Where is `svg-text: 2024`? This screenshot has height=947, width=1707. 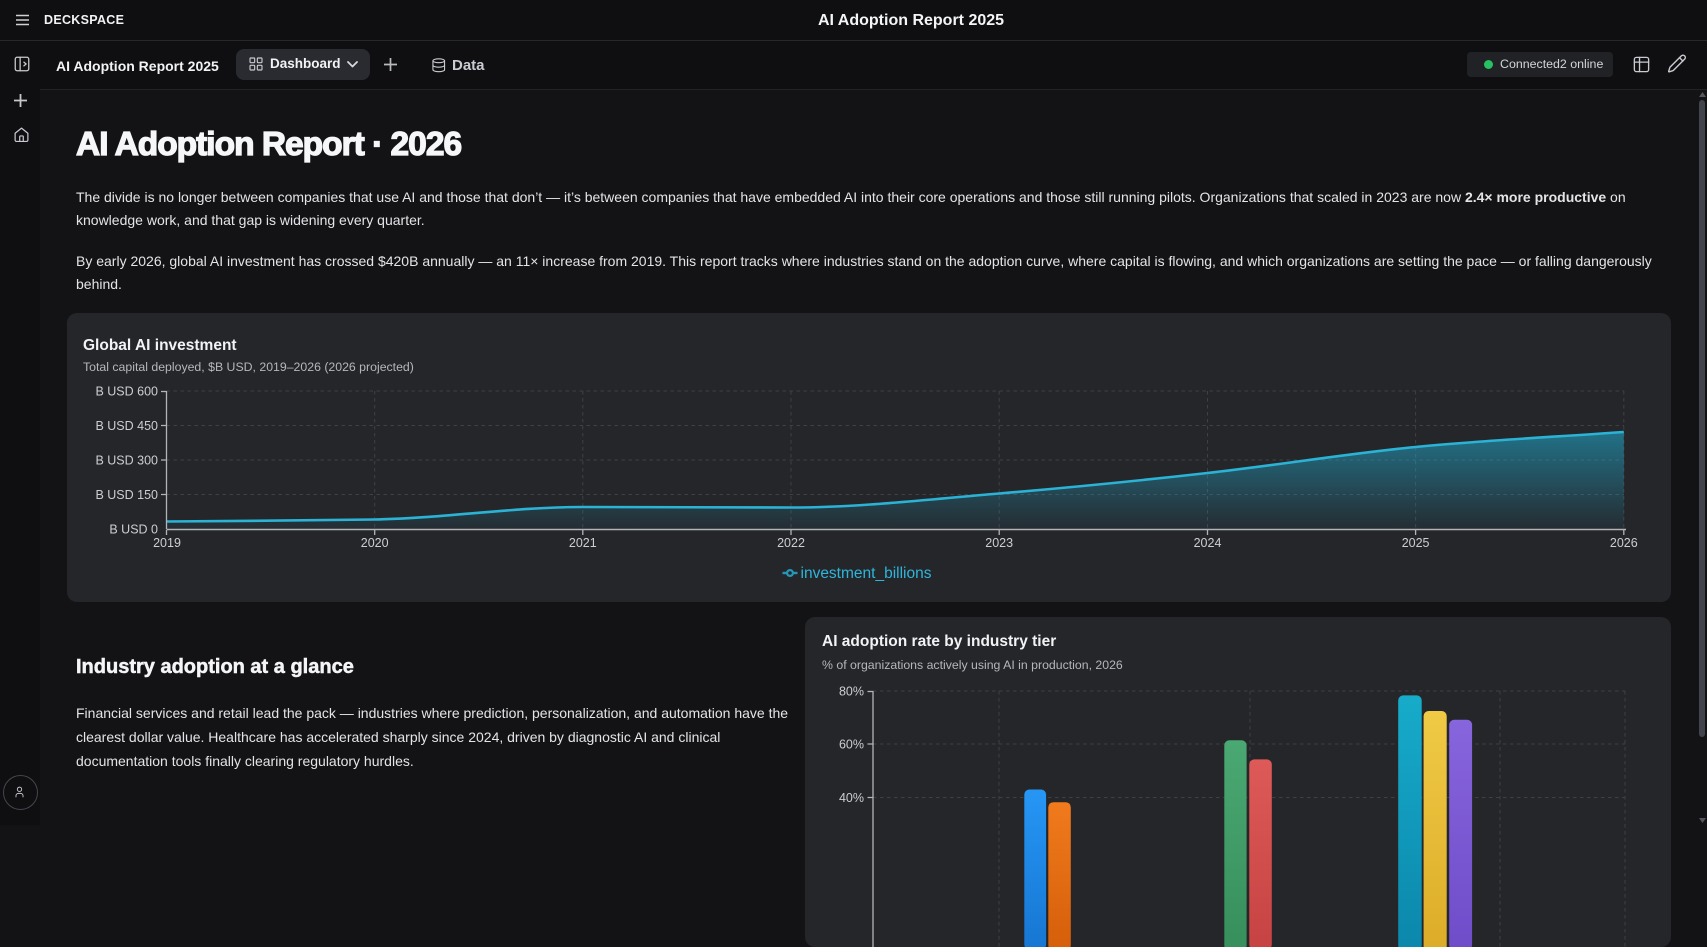 svg-text: 2024 is located at coordinates (1208, 543).